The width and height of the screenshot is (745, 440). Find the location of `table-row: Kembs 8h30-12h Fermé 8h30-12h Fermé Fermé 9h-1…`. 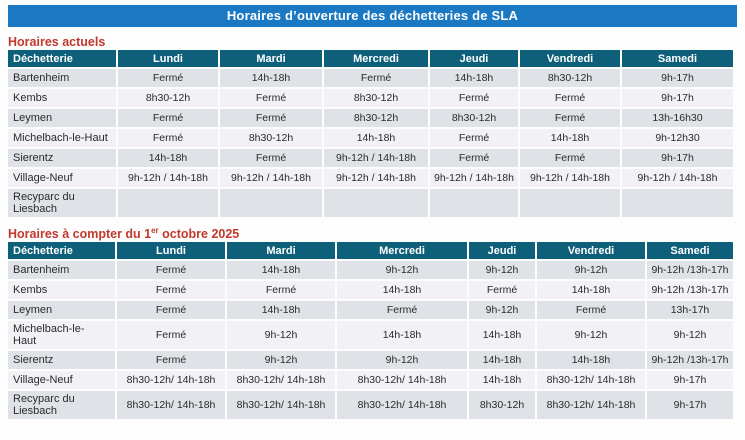

table-row: Kembs 8h30-12h Fermé 8h30-12h Fermé Fermé 9h-1… is located at coordinates (370, 98).